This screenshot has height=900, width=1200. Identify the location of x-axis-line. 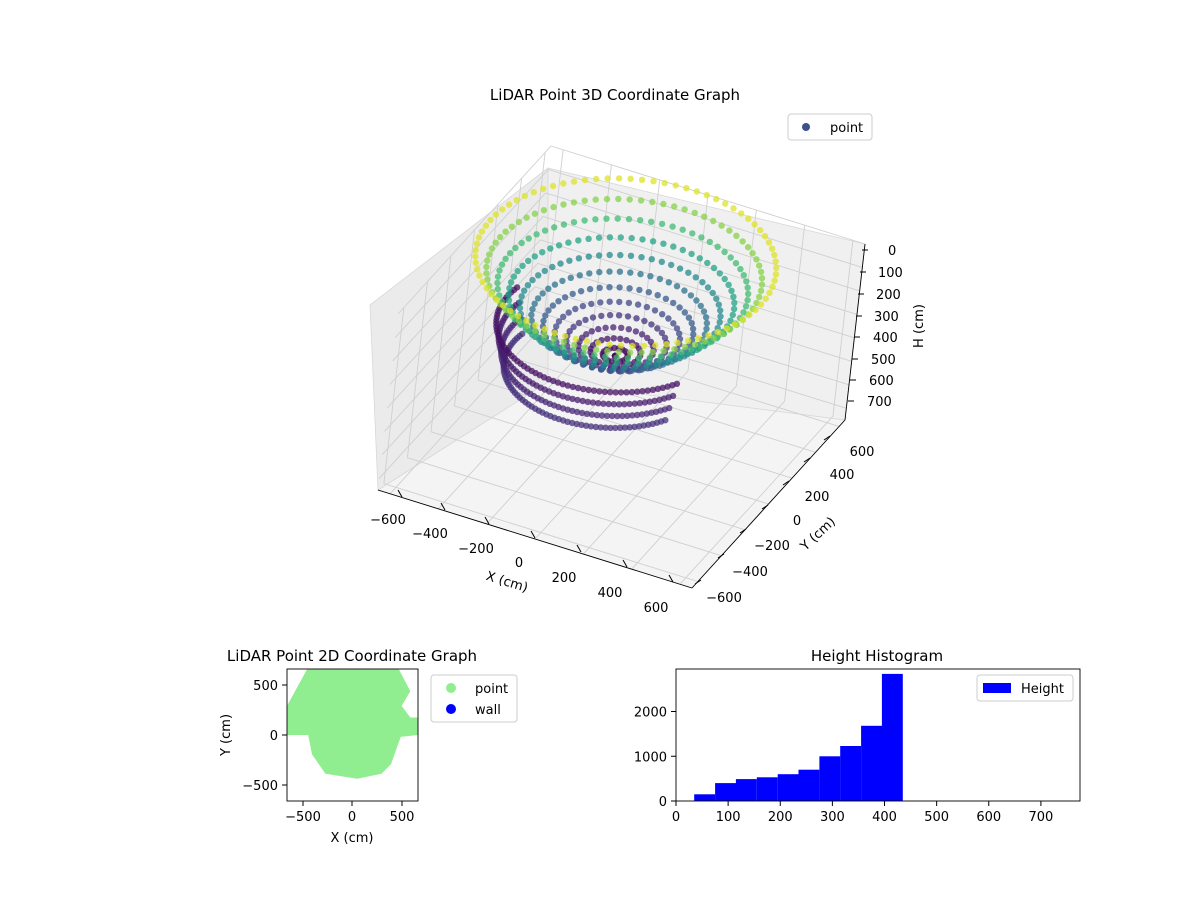
(535, 539).